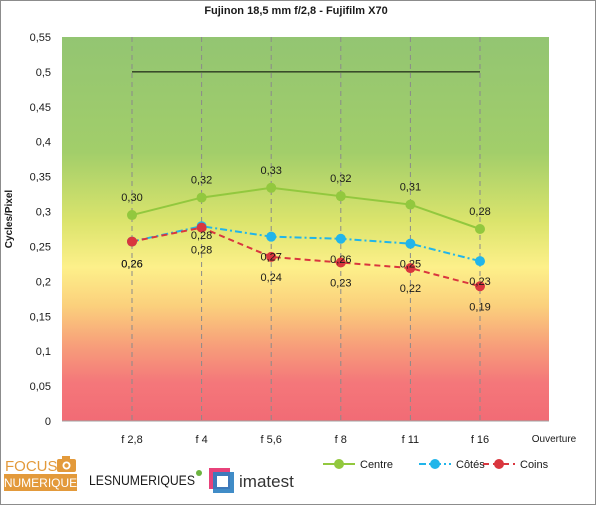  What do you see at coordinates (554, 439) in the screenshot?
I see `x-axis-label: Ouverture` at bounding box center [554, 439].